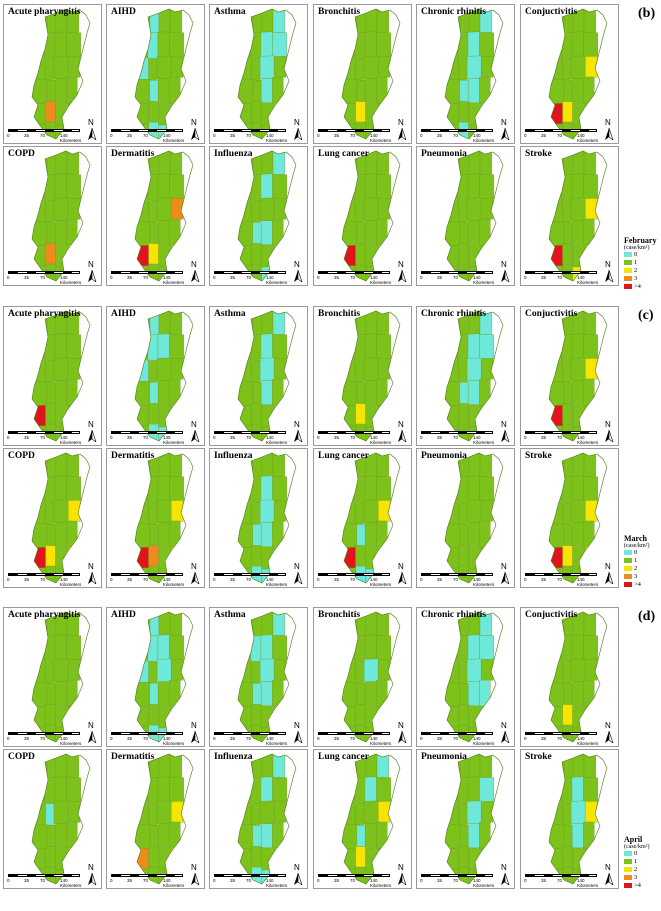 The width and height of the screenshot is (661, 911). Describe the element at coordinates (258, 518) in the screenshot. I see `map-panel: Influenza 0 35 70 140 Kilometers N` at that location.